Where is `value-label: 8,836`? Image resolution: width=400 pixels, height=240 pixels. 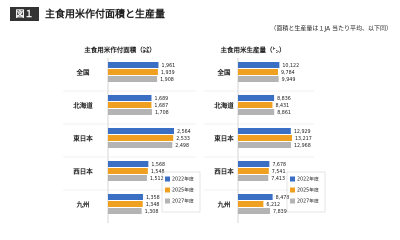 value-label: 8,836 is located at coordinates (284, 99).